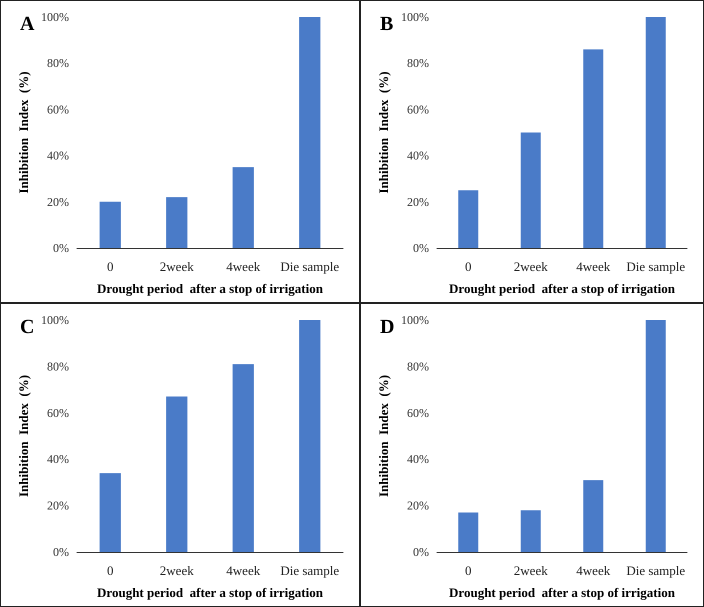 This screenshot has height=607, width=704. Describe the element at coordinates (387, 327) in the screenshot. I see `chart-title: D` at that location.